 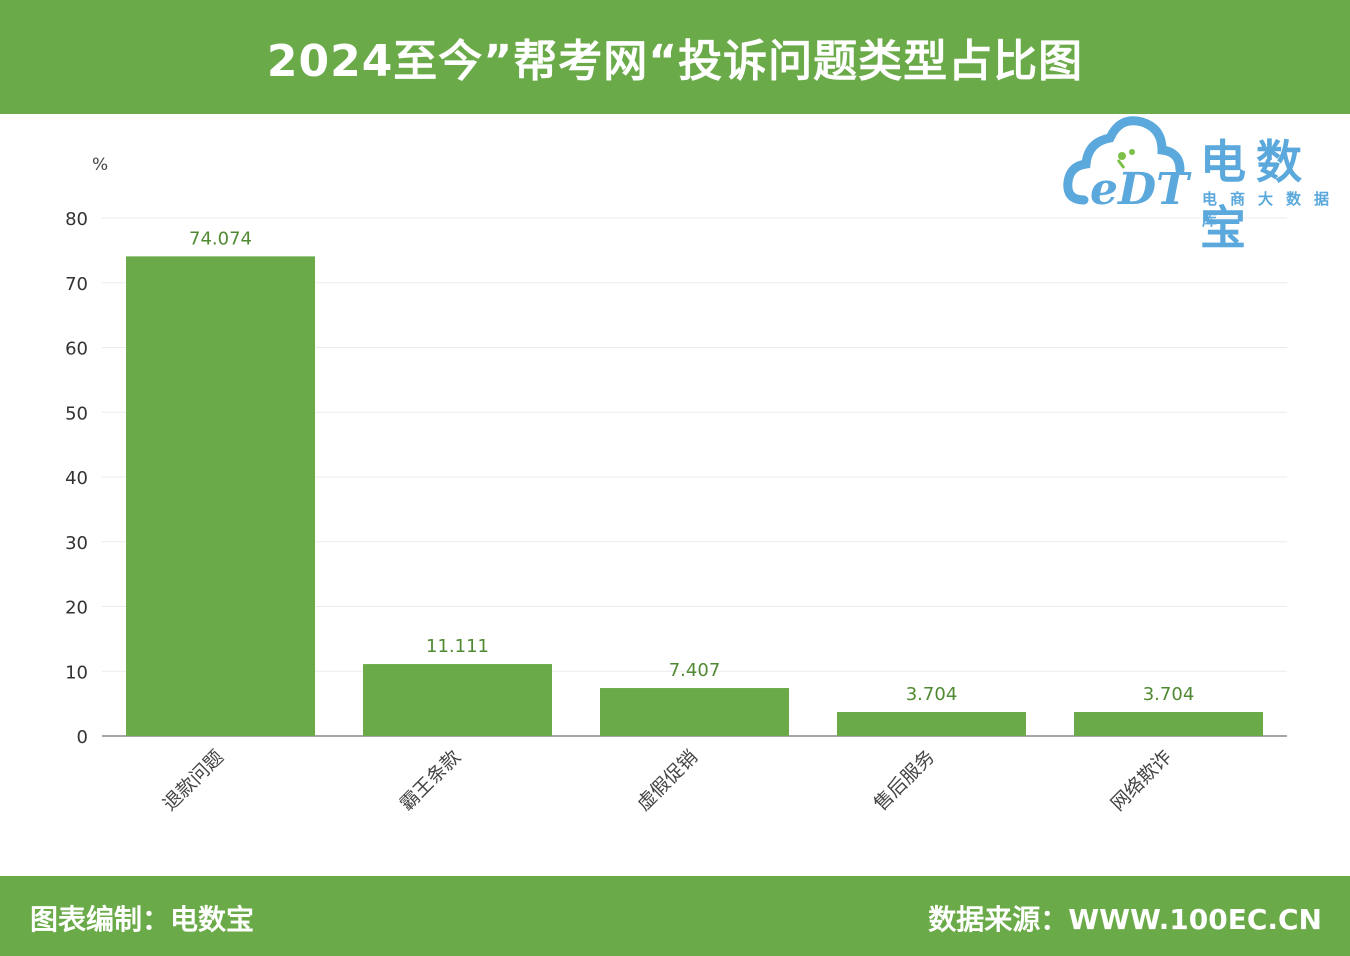 I want to click on footer-source: 数据来源：WWW.100EC.CN, so click(x=1125, y=919).